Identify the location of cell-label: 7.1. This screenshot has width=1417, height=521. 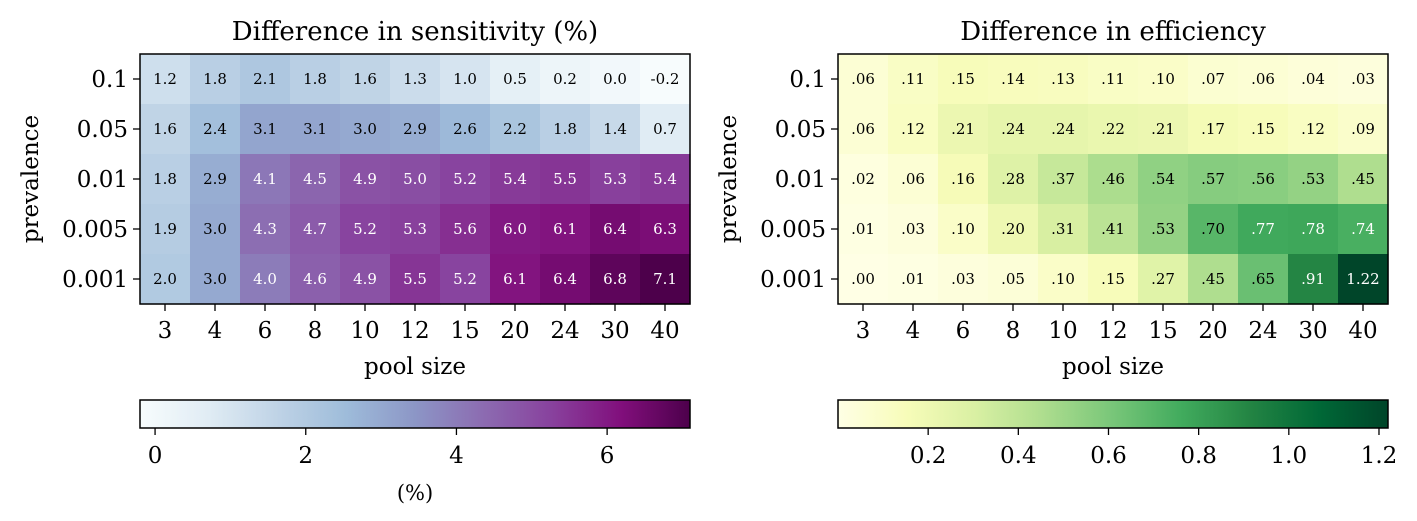
(665, 279).